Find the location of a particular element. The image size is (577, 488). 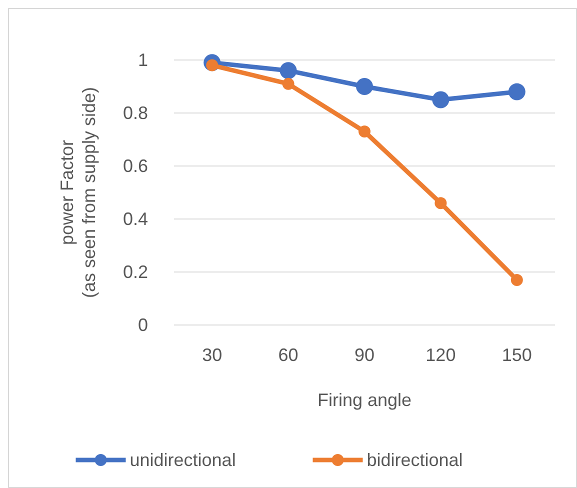

x-axis-title: Firing angle is located at coordinates (364, 400).